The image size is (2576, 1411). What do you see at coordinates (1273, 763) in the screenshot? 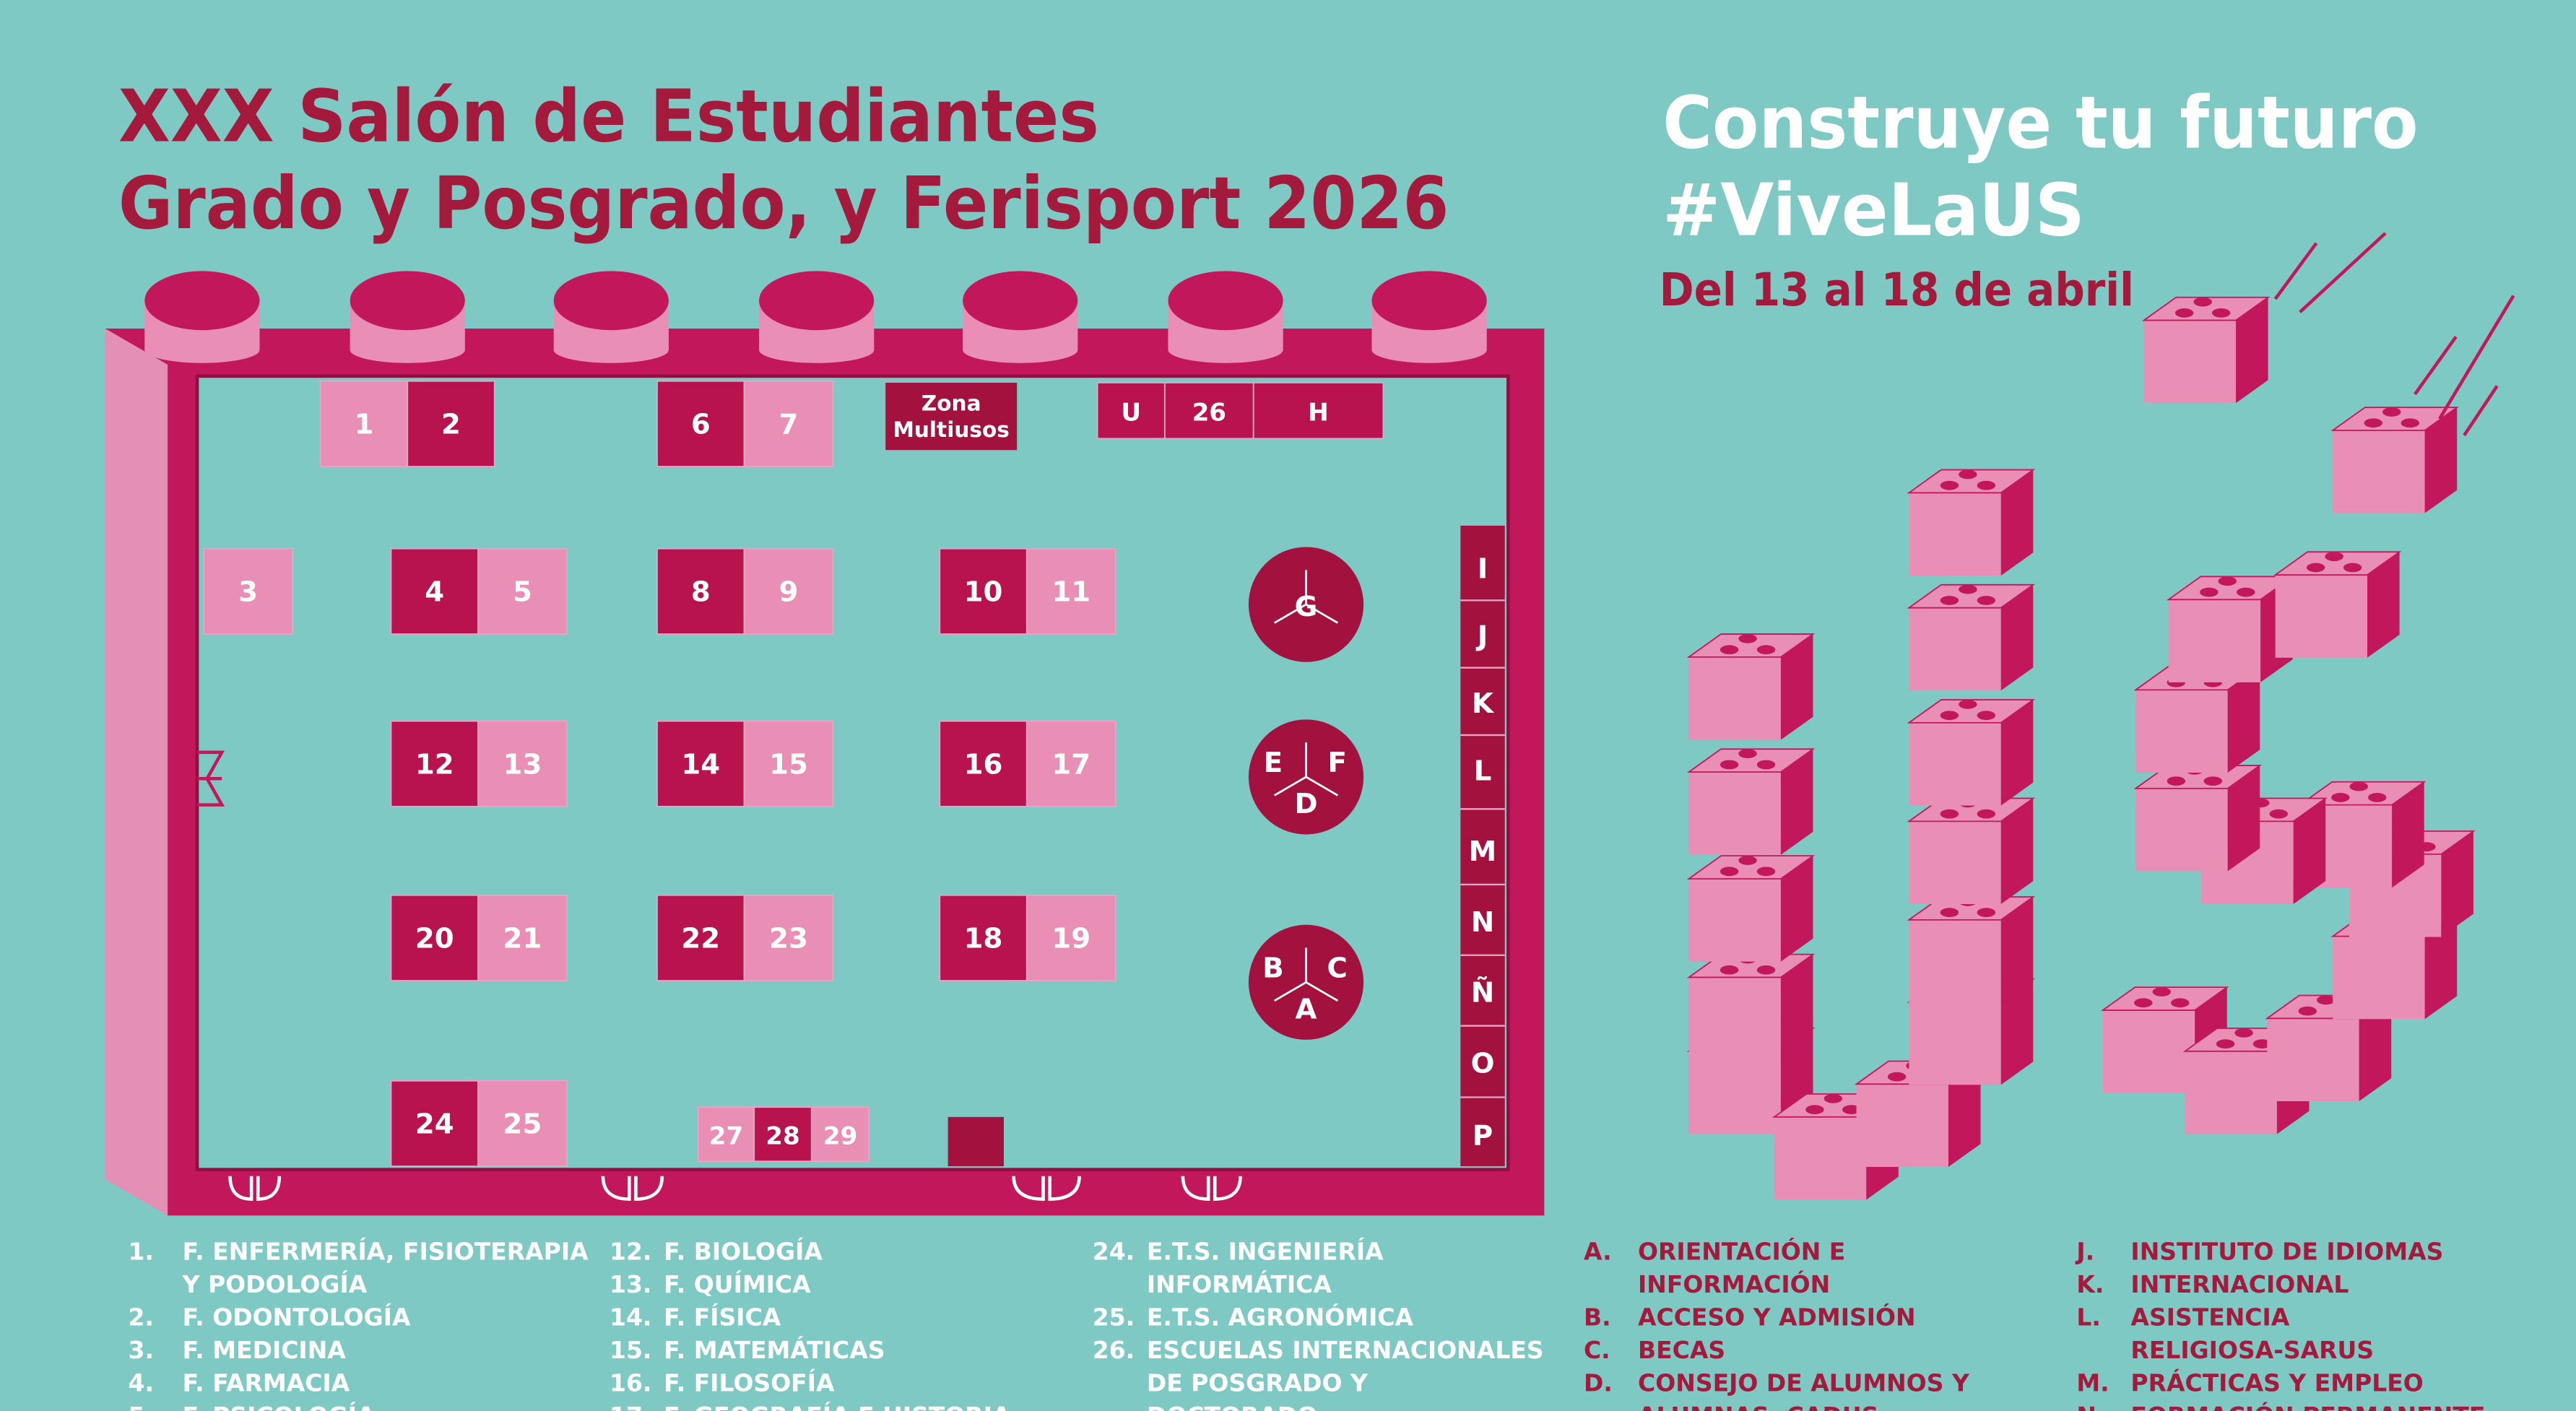
I see `circle-label: E` at bounding box center [1273, 763].